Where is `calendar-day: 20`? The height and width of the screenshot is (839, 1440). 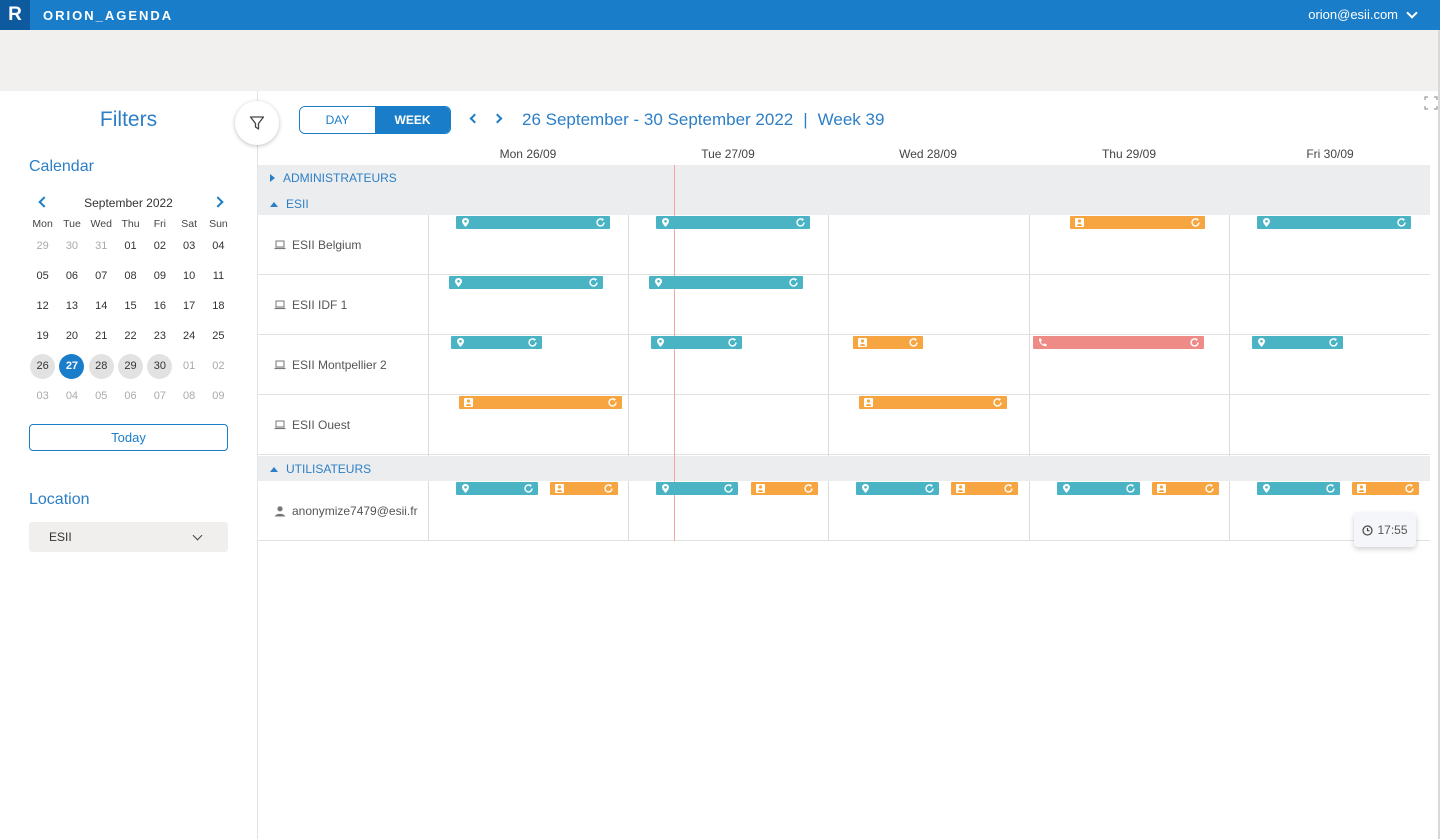 calendar-day: 20 is located at coordinates (71, 336).